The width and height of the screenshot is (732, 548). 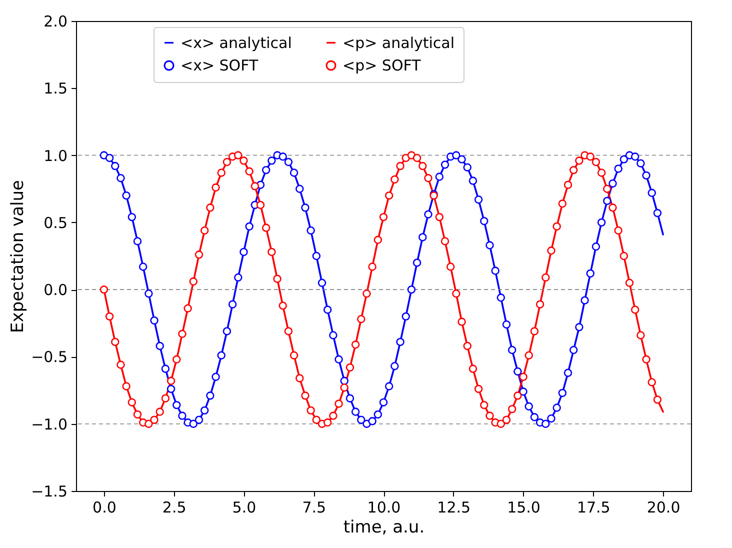 I want to click on y-axis-title: Expectation value, so click(x=18, y=256).